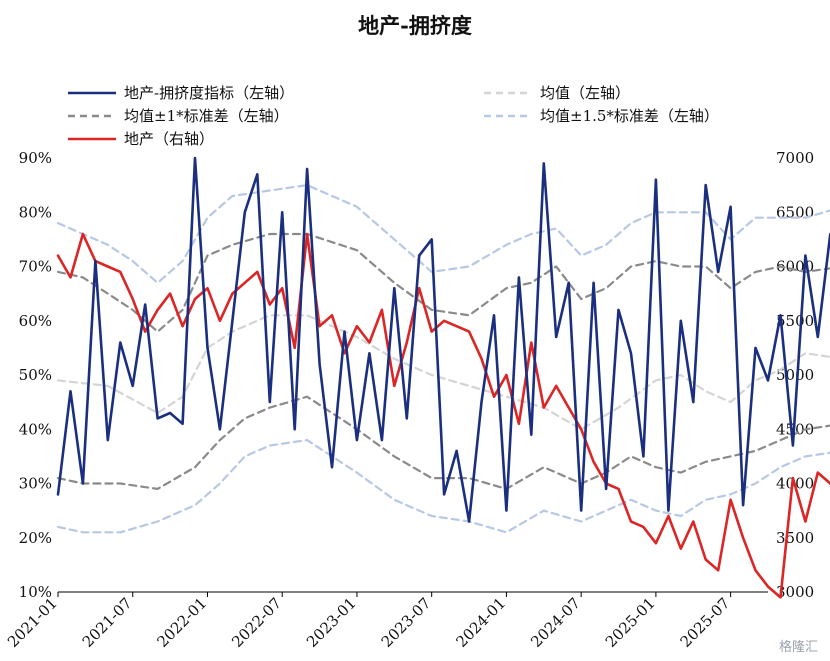 The width and height of the screenshot is (830, 661). I want to click on y-left-tick-label: 20%, so click(35, 538).